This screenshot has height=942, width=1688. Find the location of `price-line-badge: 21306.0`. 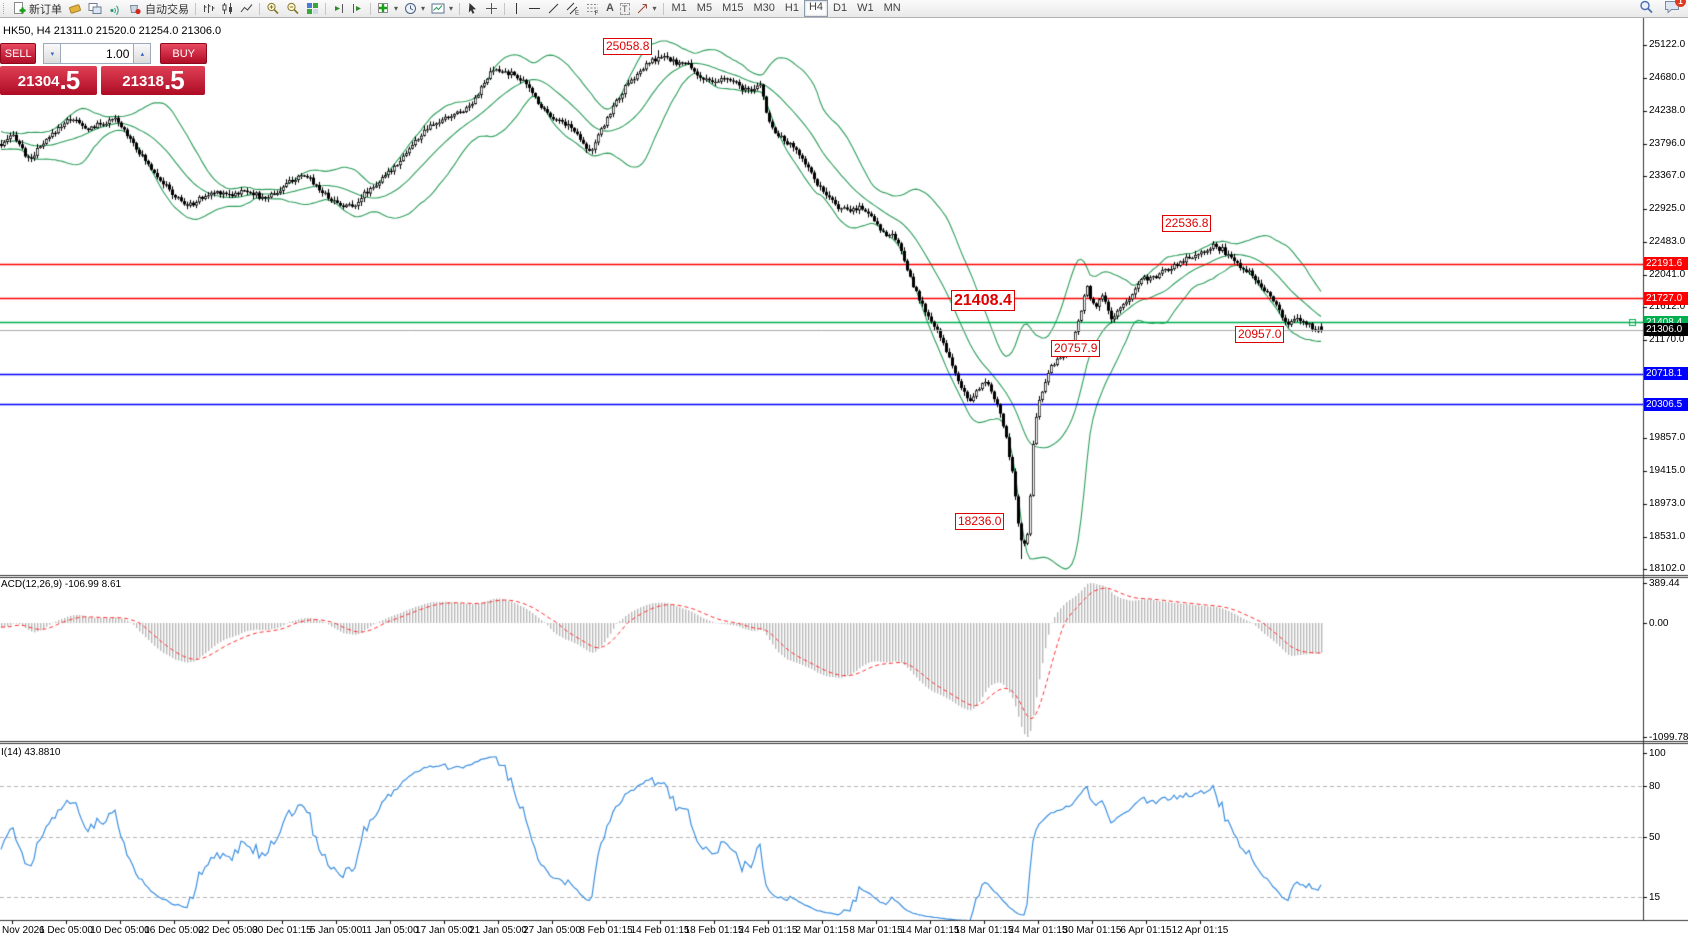

price-line-badge: 21306.0 is located at coordinates (1666, 330).